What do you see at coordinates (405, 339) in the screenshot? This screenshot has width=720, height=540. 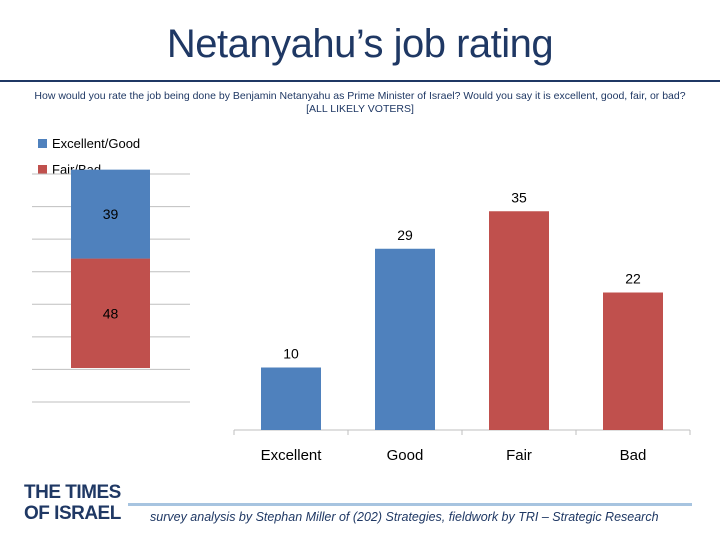 I see `bar-good` at bounding box center [405, 339].